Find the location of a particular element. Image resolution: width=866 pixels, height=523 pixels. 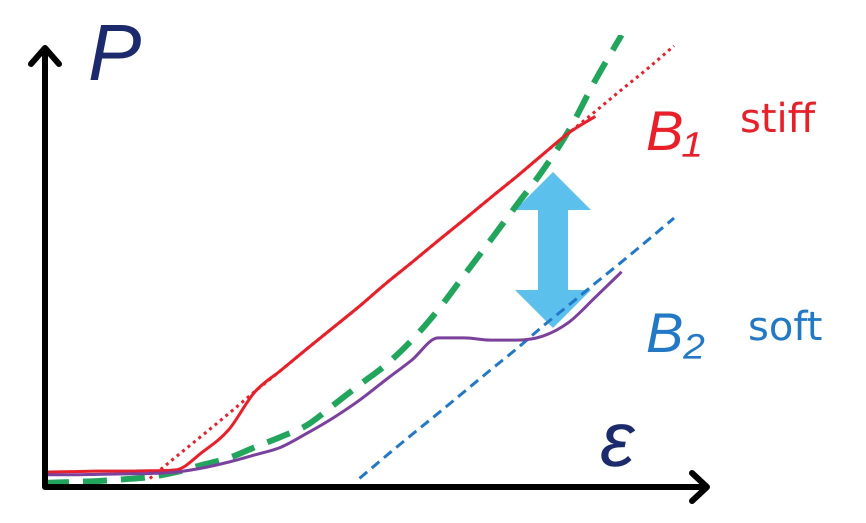

text: soft is located at coordinates (785, 327).